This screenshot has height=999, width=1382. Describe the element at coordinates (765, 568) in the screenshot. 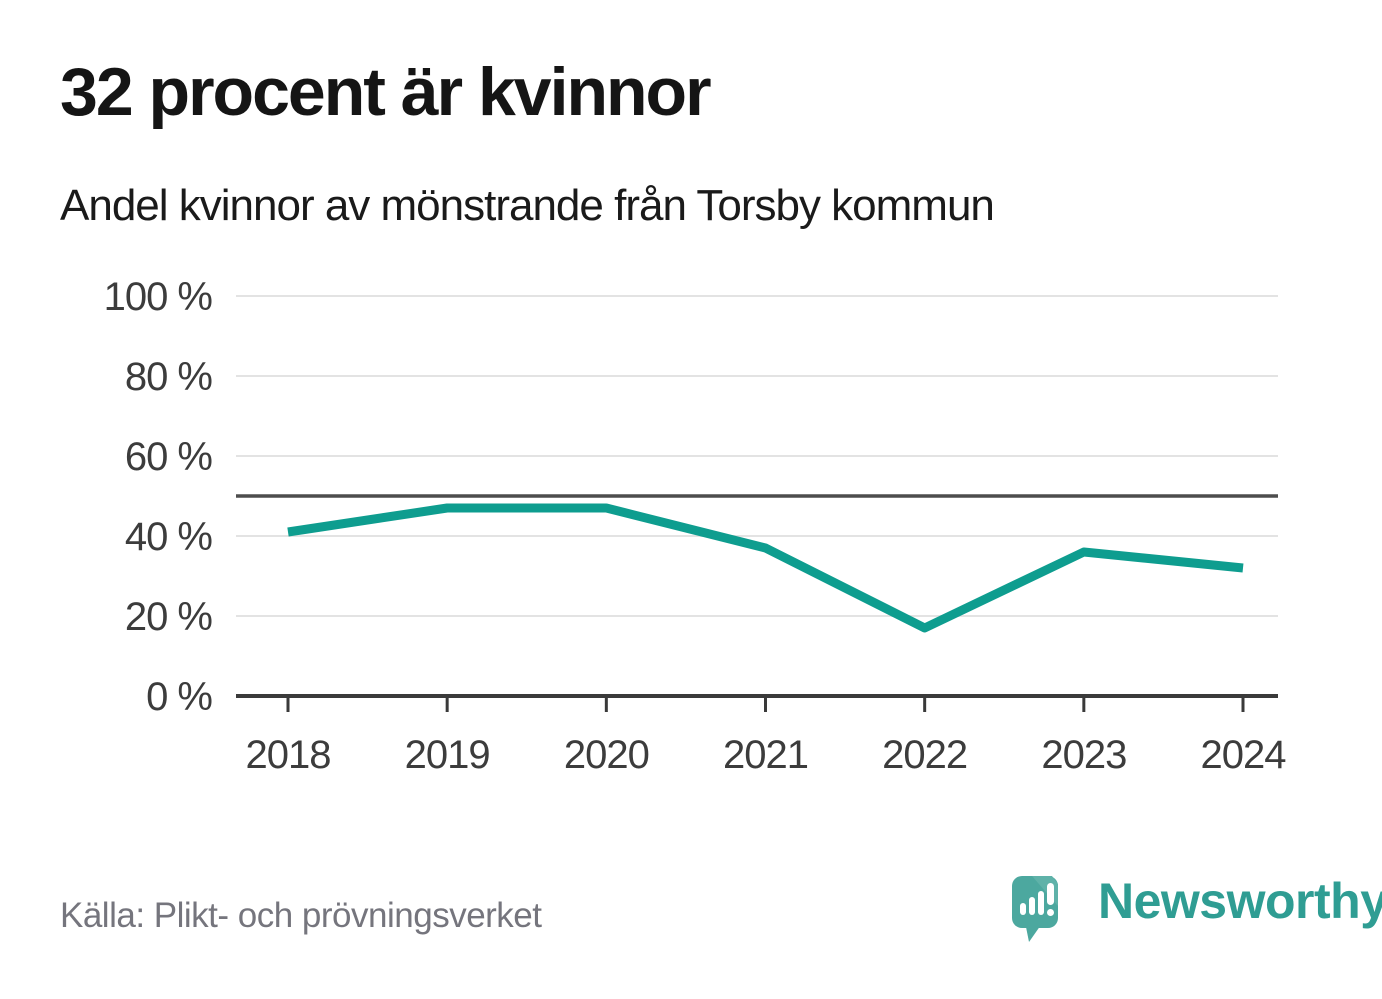

I see `data-line-share-of-women` at that location.